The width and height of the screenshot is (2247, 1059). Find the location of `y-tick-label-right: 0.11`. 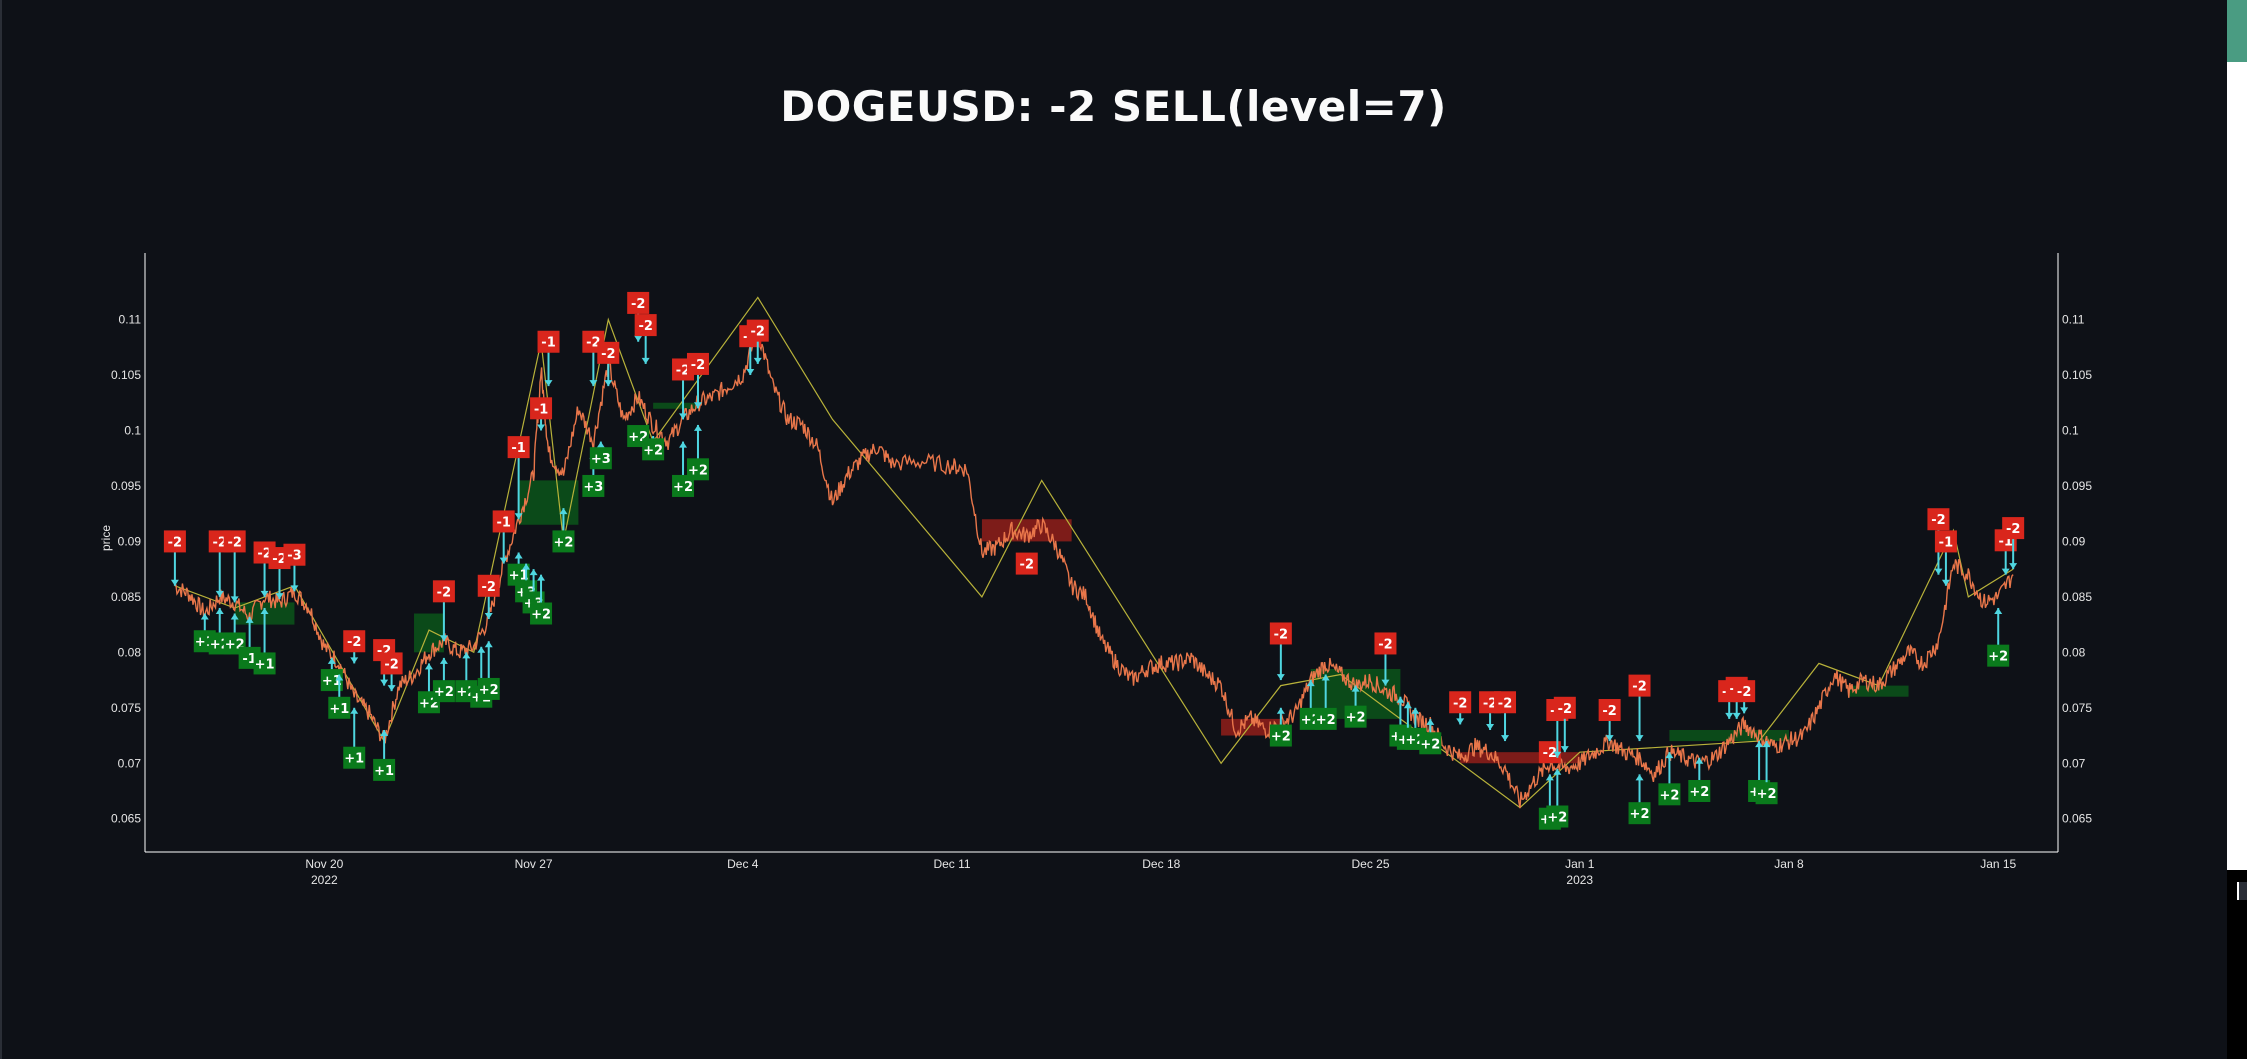

y-tick-label-right: 0.11 is located at coordinates (2073, 320).